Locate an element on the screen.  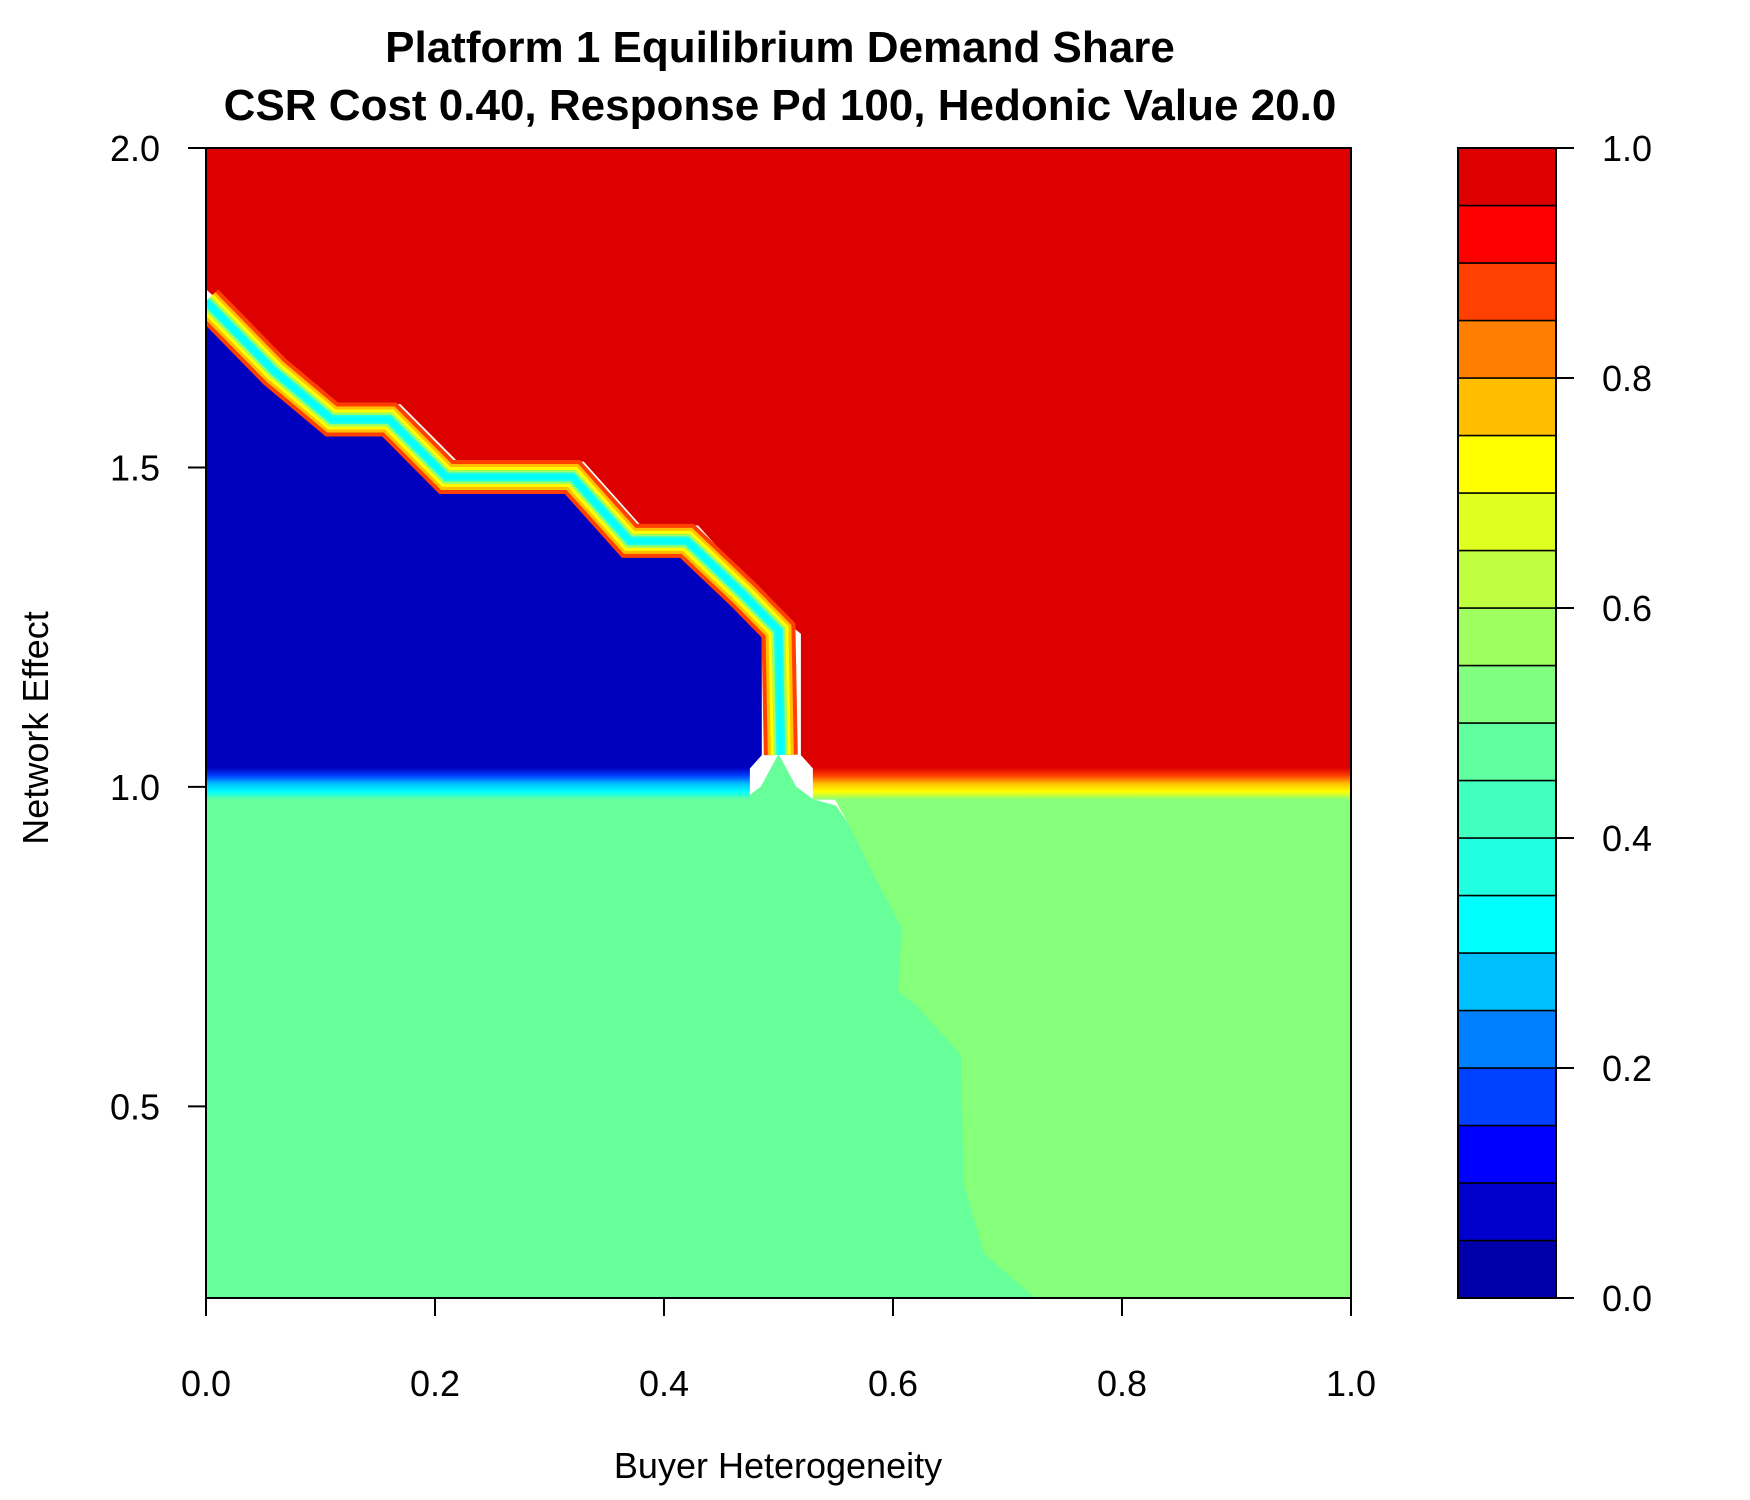
y-tick-label: 0.5 is located at coordinates (135, 1106).